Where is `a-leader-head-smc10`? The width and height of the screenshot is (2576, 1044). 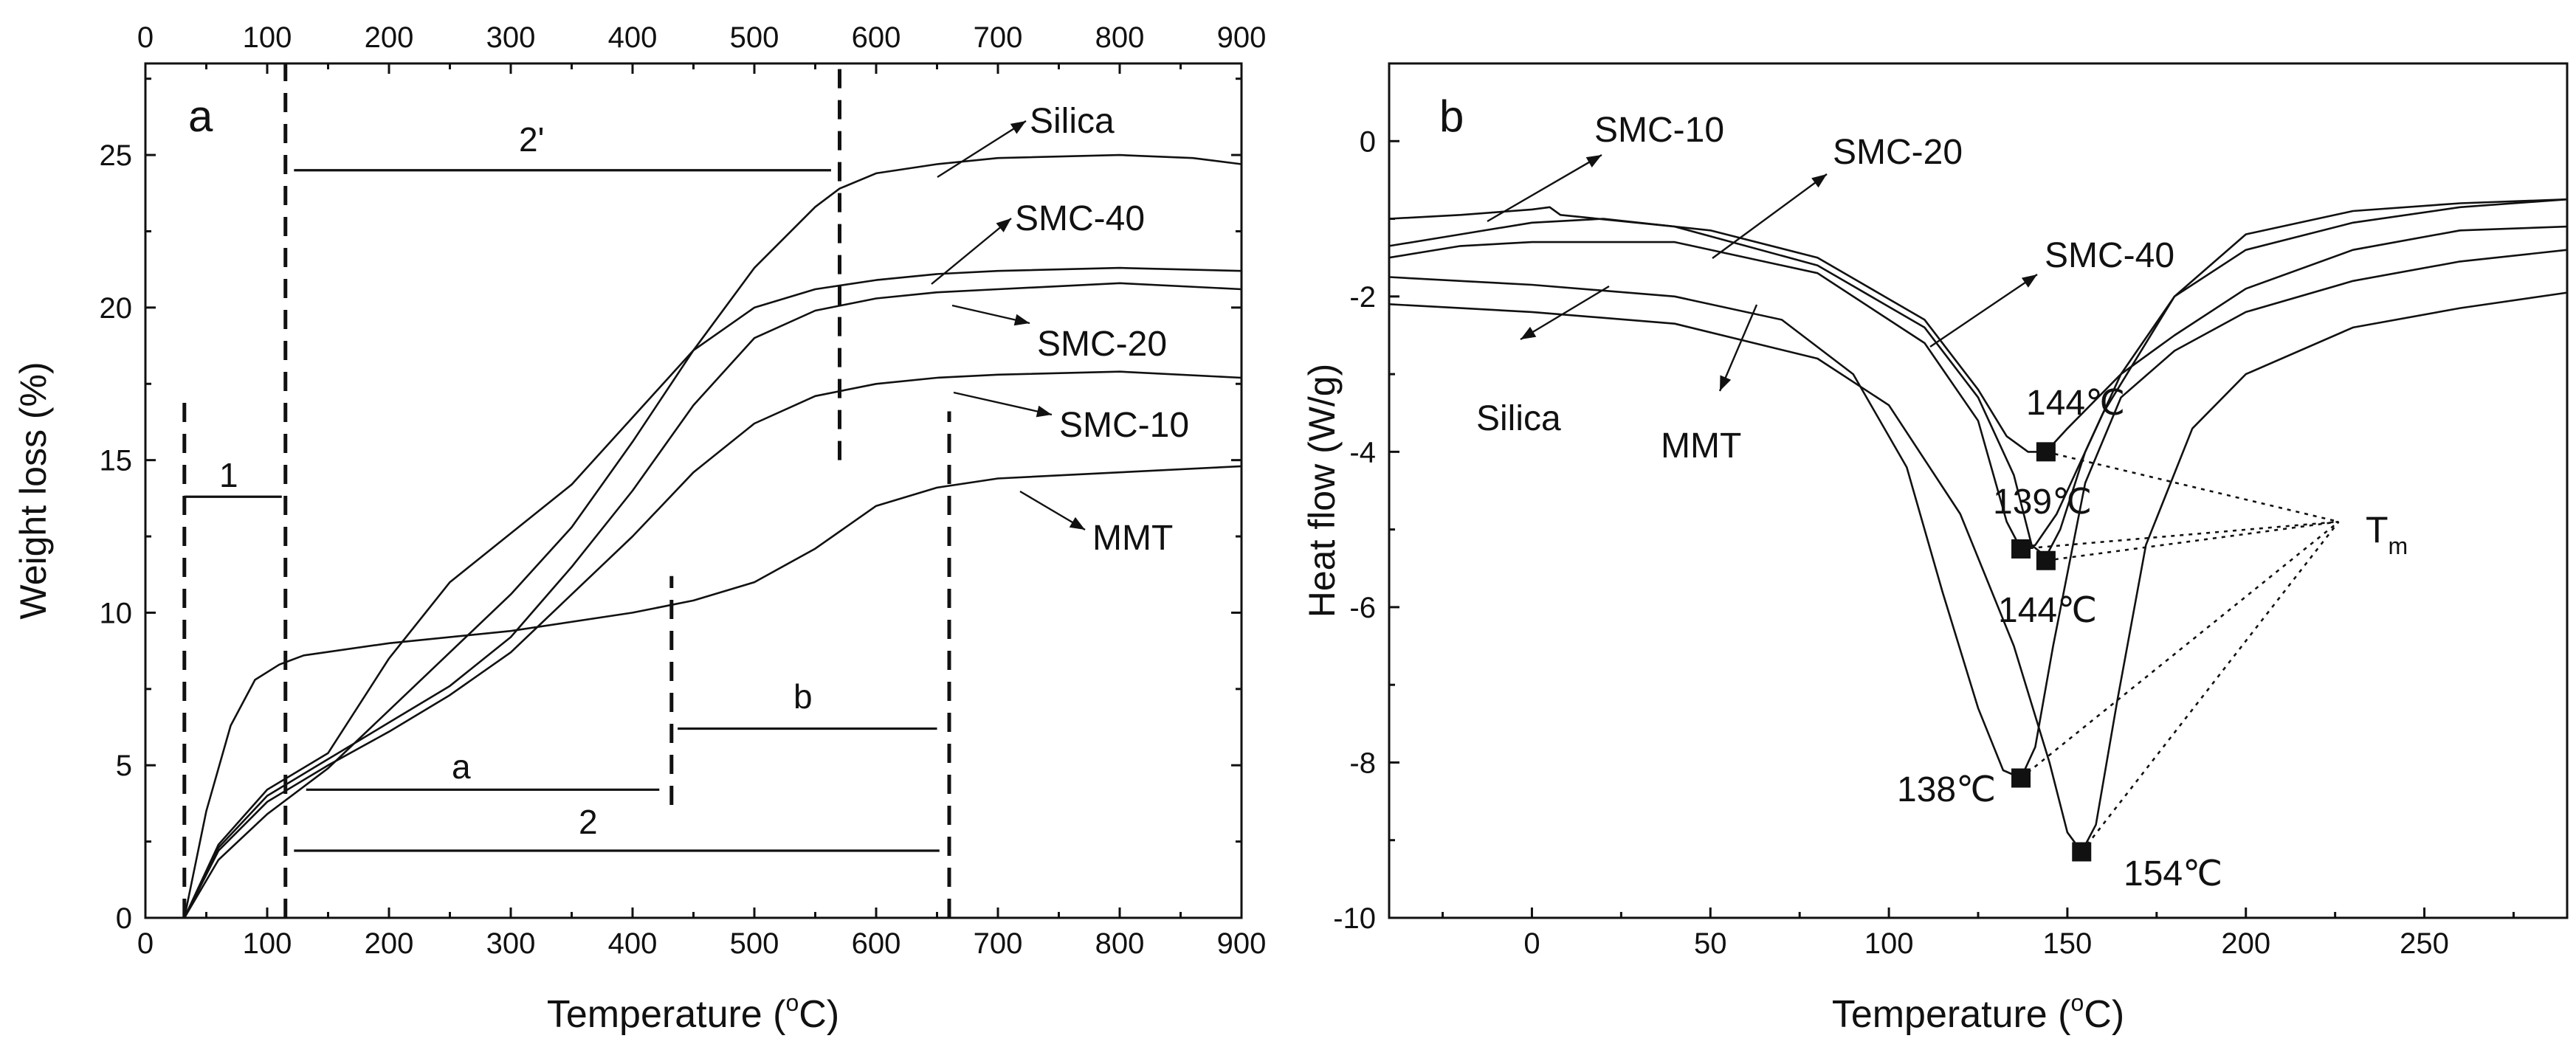
a-leader-head-smc10 is located at coordinates (1044, 411).